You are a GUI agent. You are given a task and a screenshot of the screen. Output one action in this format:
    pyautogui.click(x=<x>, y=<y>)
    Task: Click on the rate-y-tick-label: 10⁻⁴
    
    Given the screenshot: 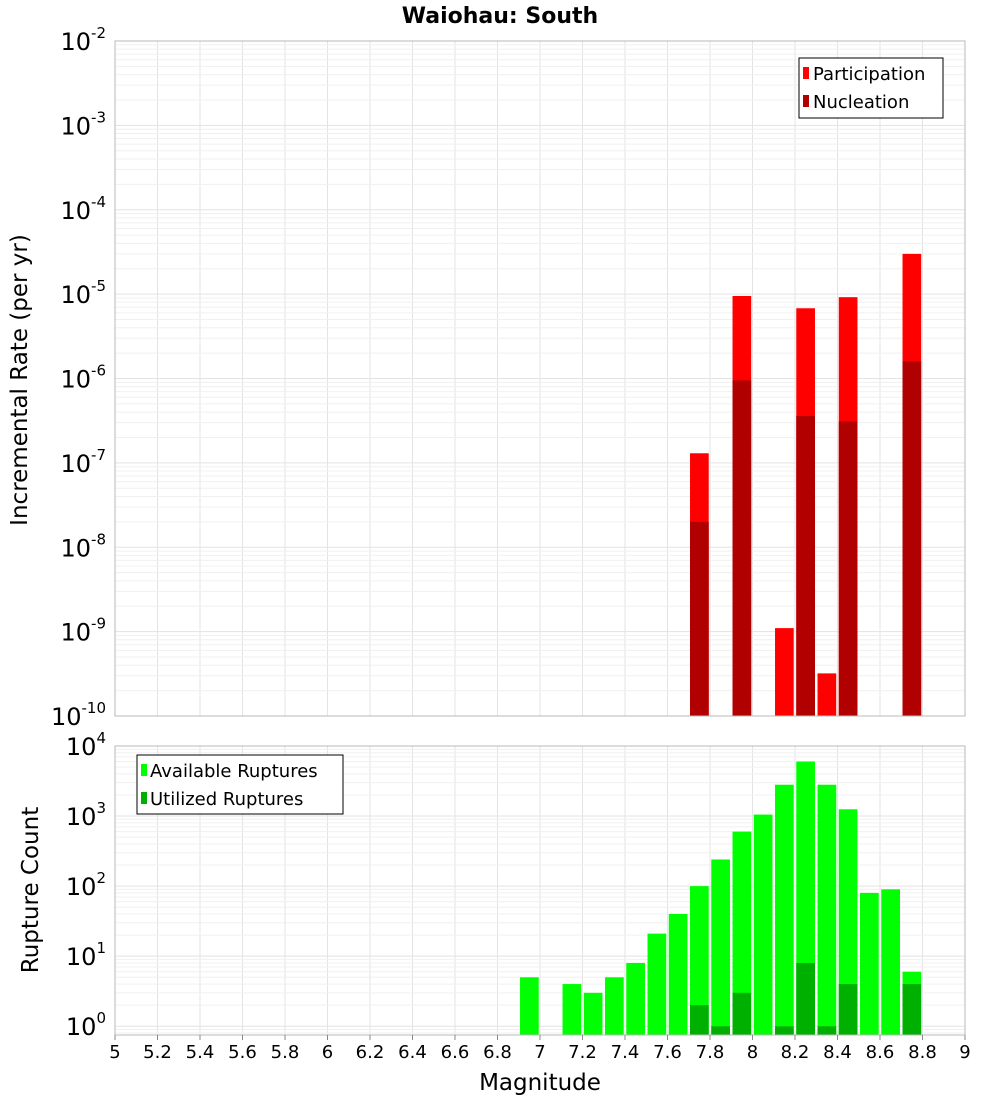 What is the action you would take?
    pyautogui.click(x=83, y=209)
    